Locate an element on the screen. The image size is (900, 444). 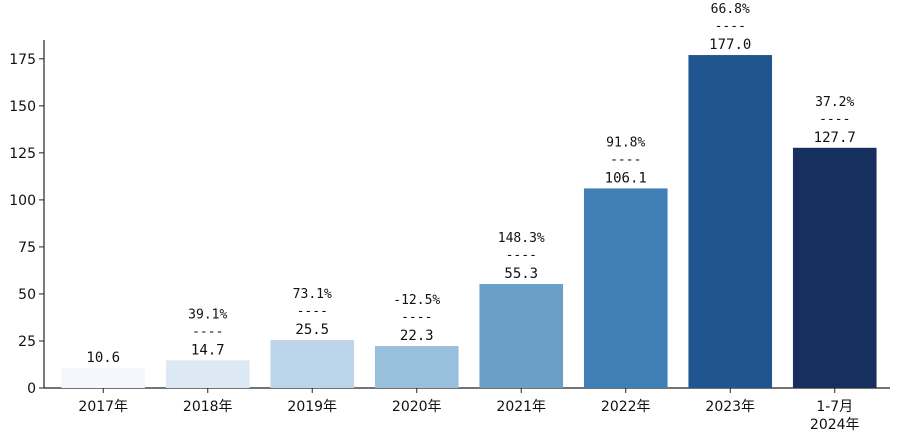
value-label: 14.7 is located at coordinates (208, 350).